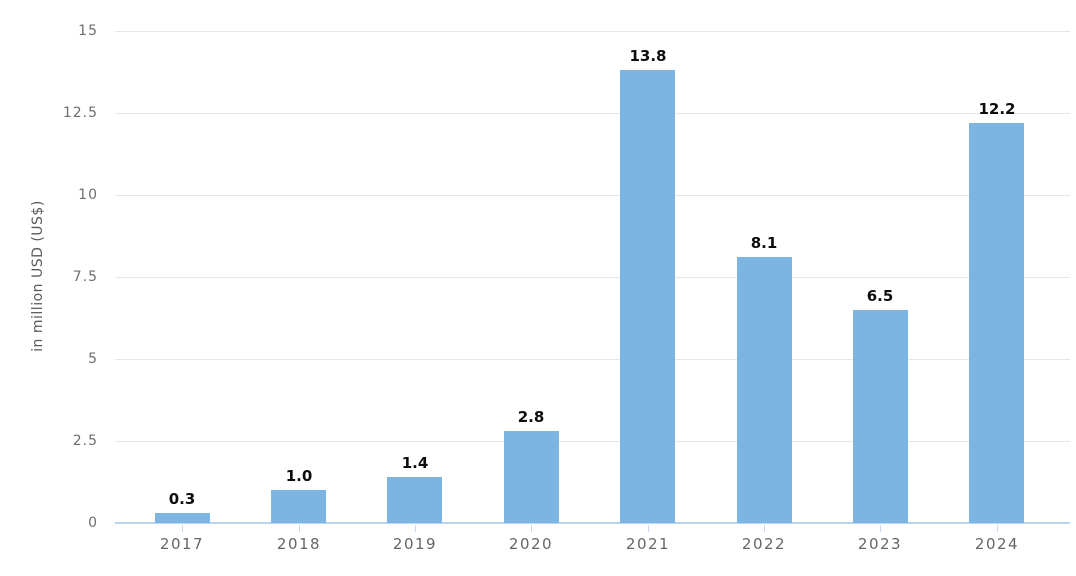  I want to click on bar-2023, so click(880, 416).